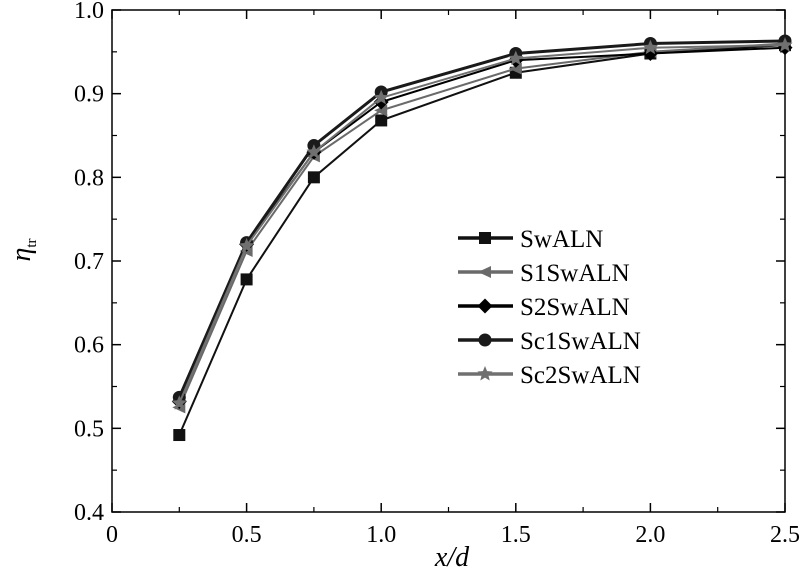  What do you see at coordinates (89, 513) in the screenshot?
I see `y-tick-label: 0.4` at bounding box center [89, 513].